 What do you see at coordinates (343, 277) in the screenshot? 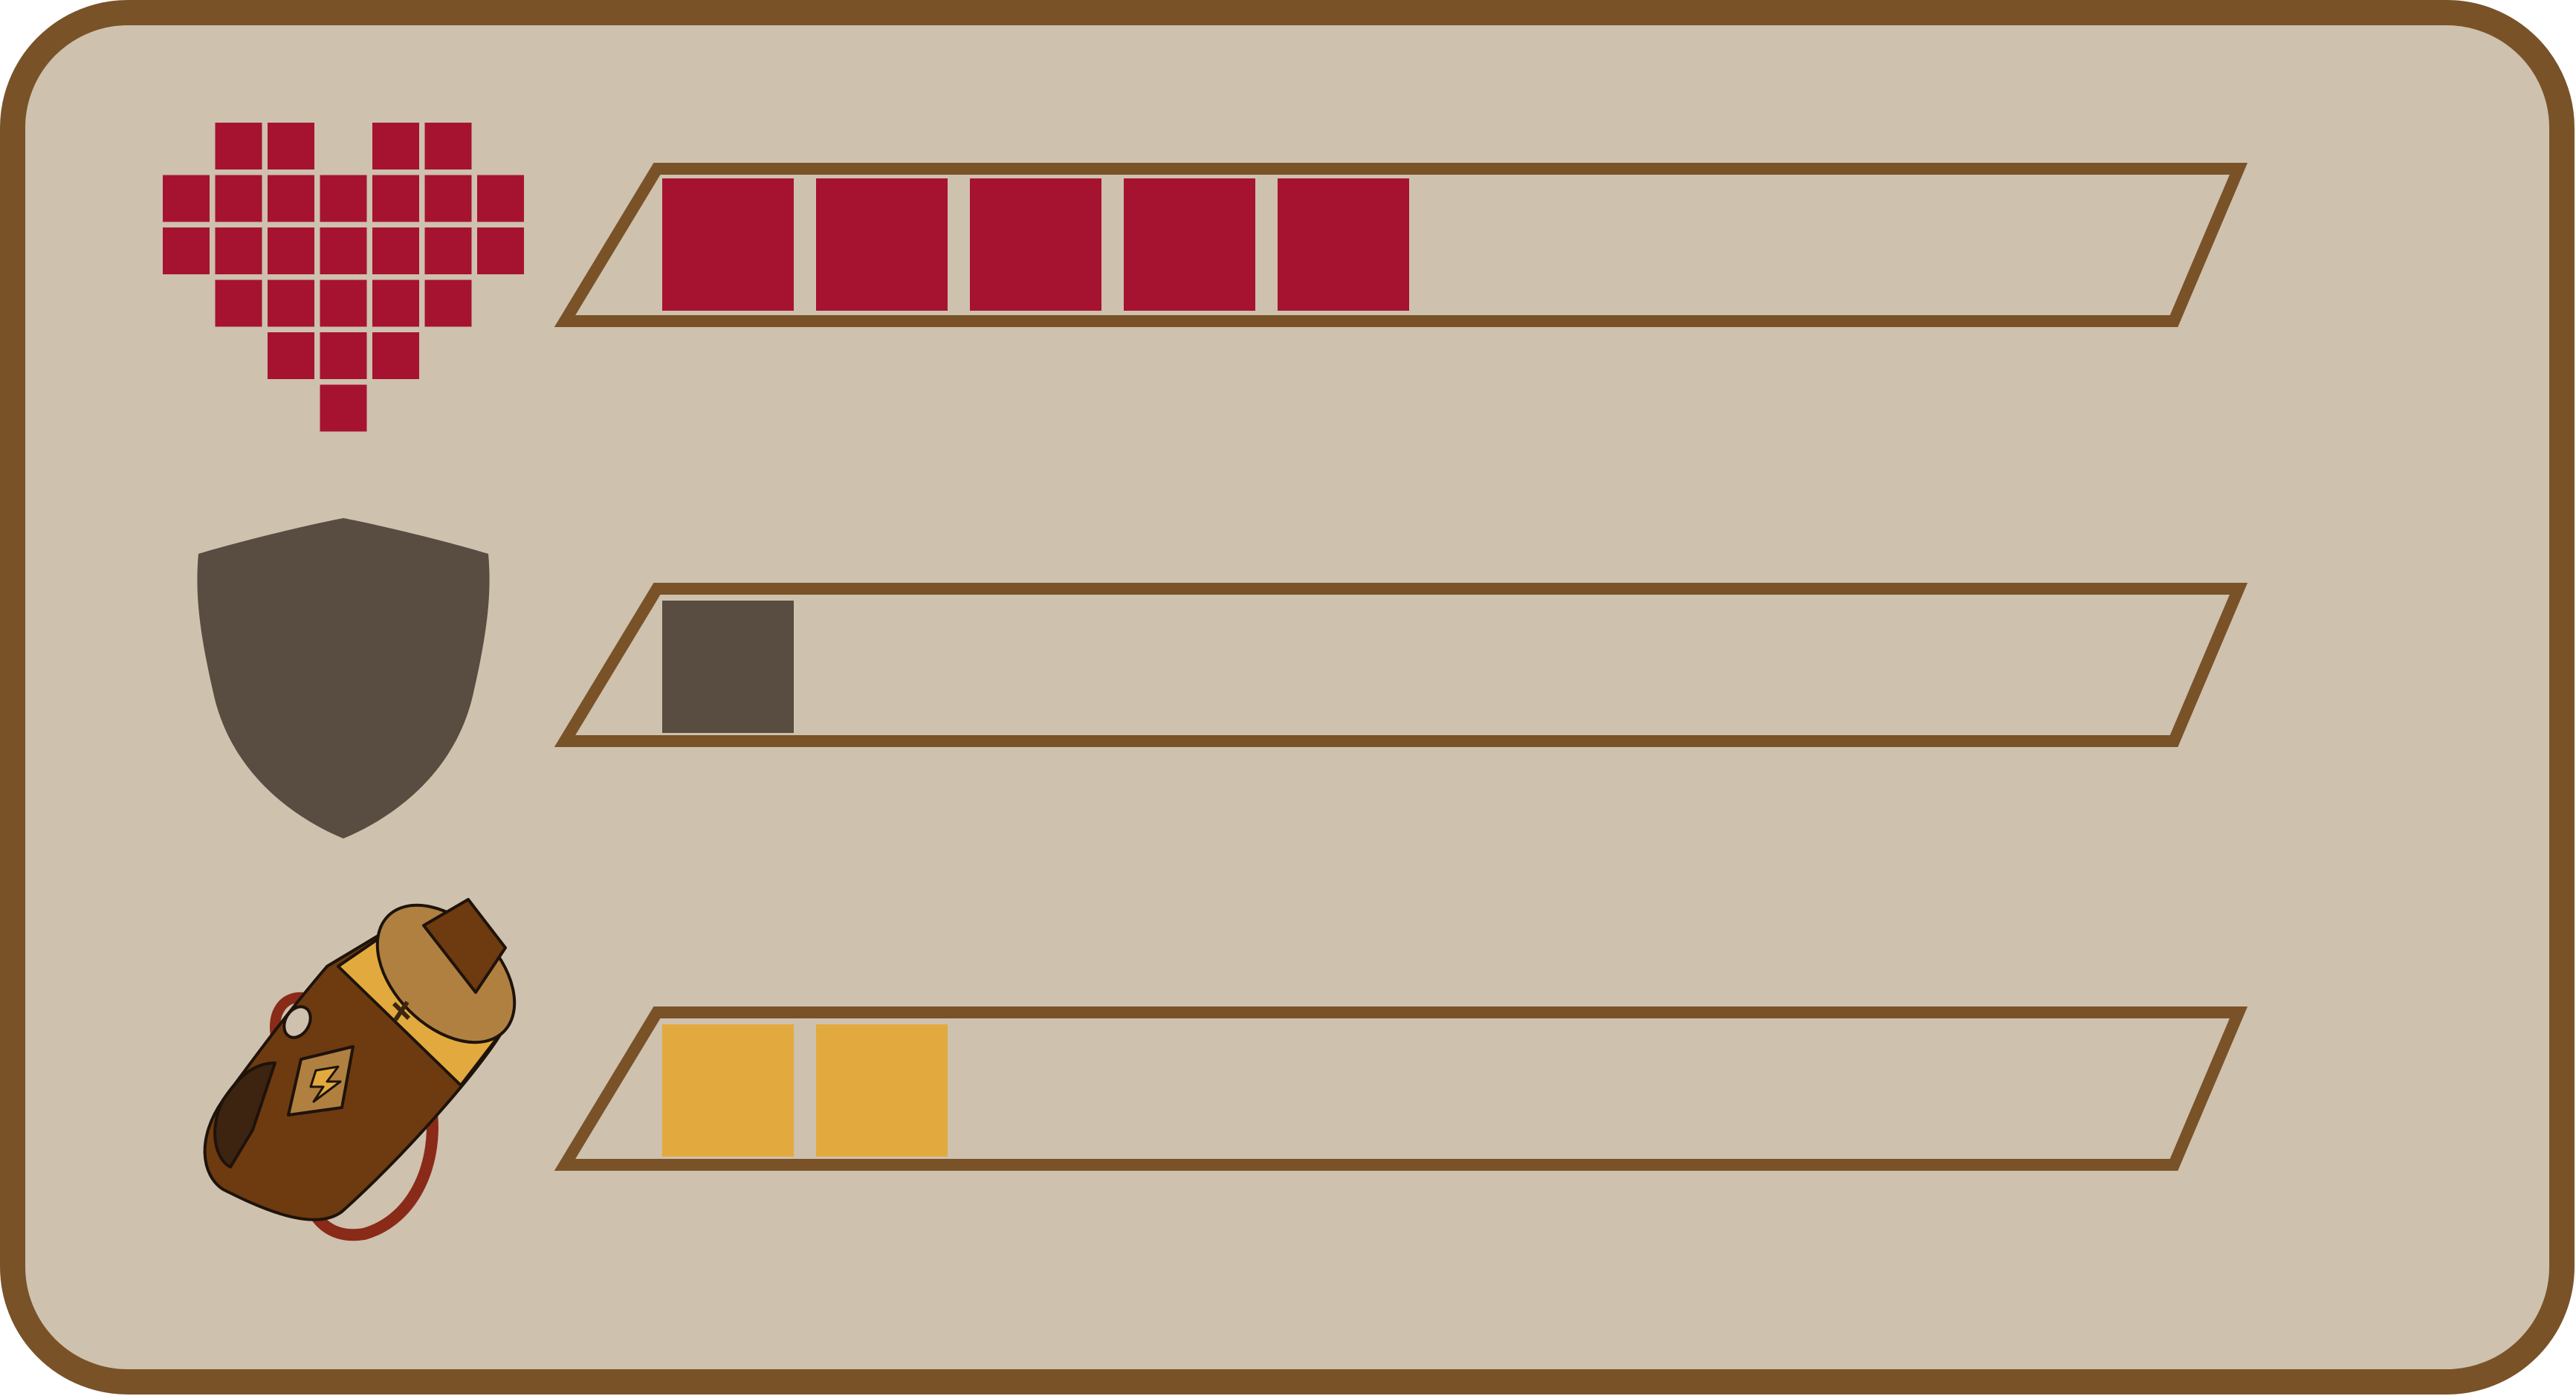
I see `pixel-heart-icon` at bounding box center [343, 277].